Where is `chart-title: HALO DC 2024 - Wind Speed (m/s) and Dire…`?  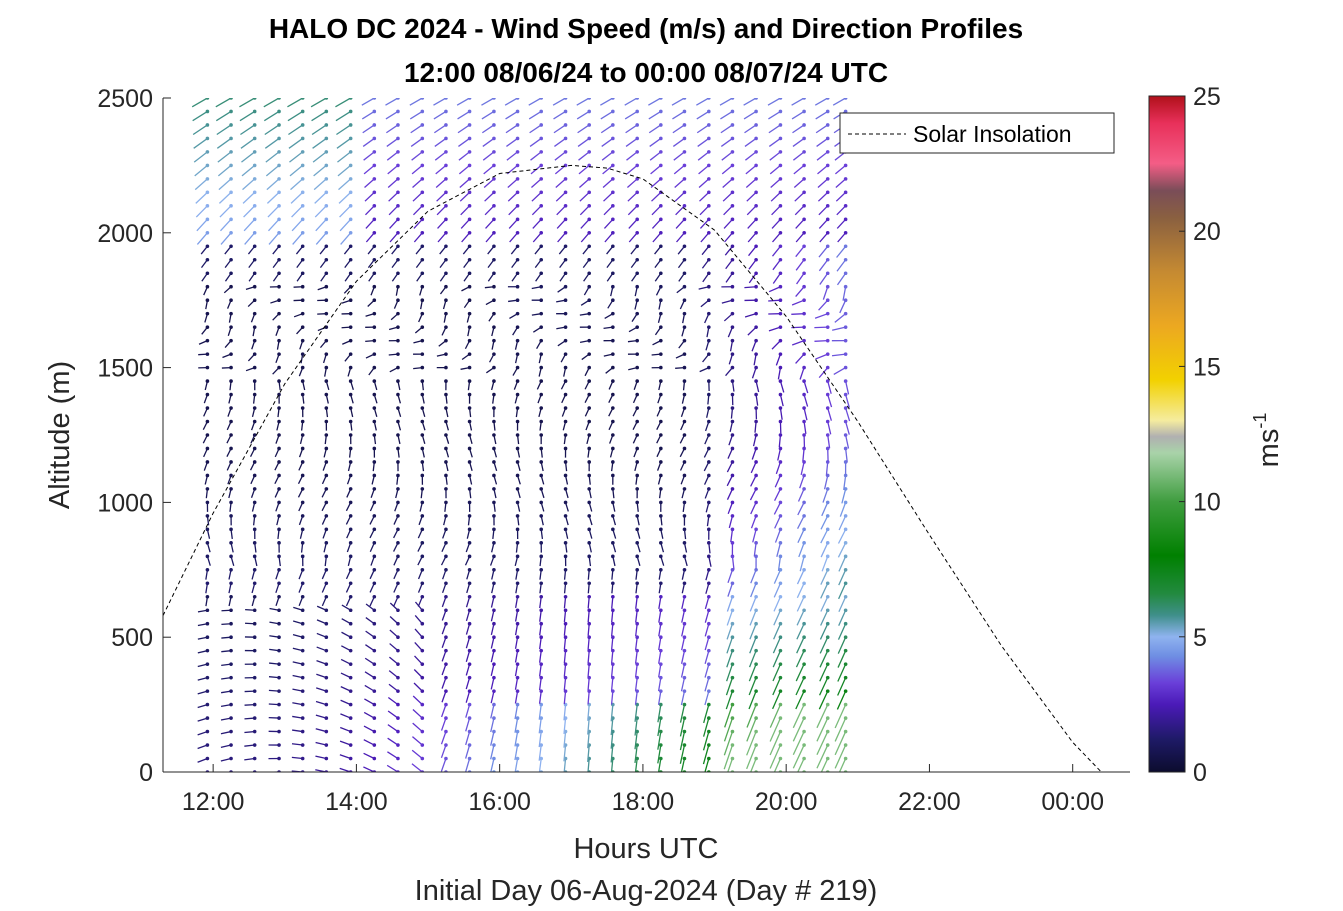
chart-title: HALO DC 2024 - Wind Speed (m/s) and Dire… is located at coordinates (646, 28).